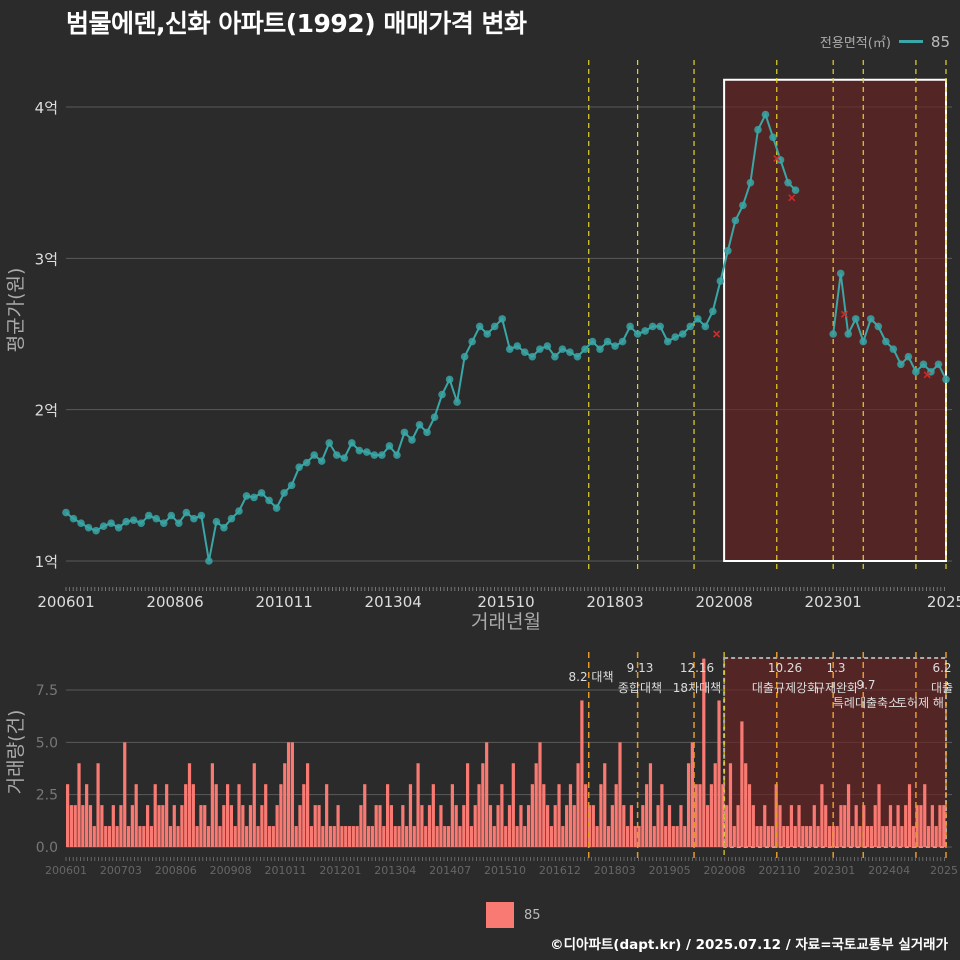  What do you see at coordinates (591, 676) in the screenshot?
I see `policy-annotation: 8.2 대책` at bounding box center [591, 676].